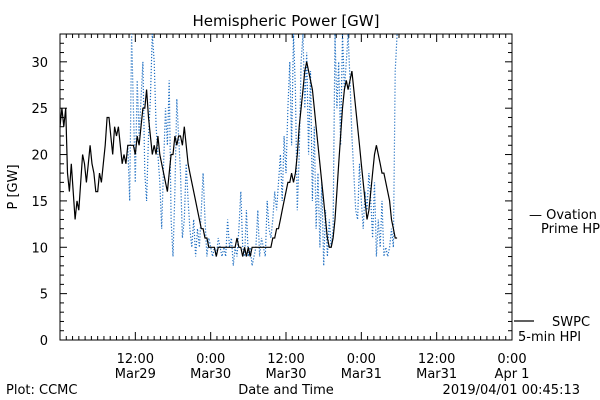  Describe the element at coordinates (511, 390) in the screenshot. I see `timestamp: 2019/04/01 00:45:13` at that location.